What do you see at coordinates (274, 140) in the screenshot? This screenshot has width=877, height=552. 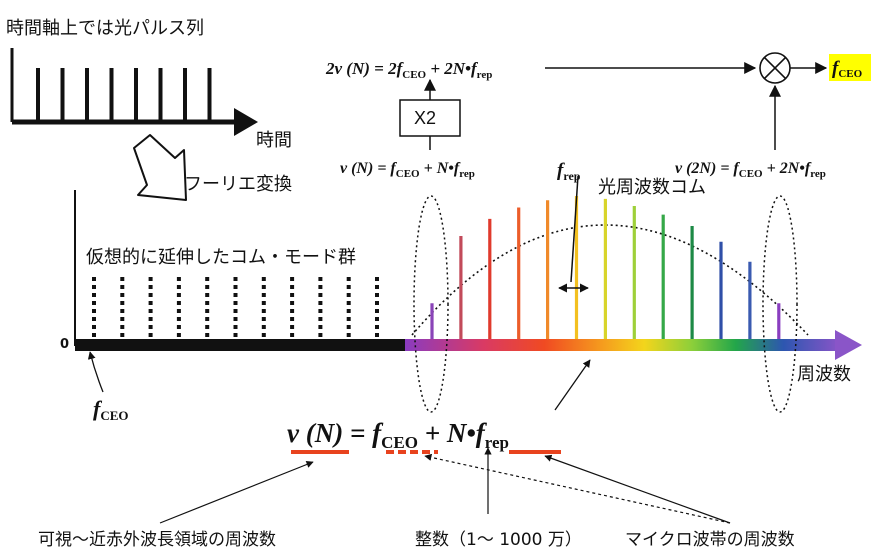 I see `time-axis-label: 時間` at bounding box center [274, 140].